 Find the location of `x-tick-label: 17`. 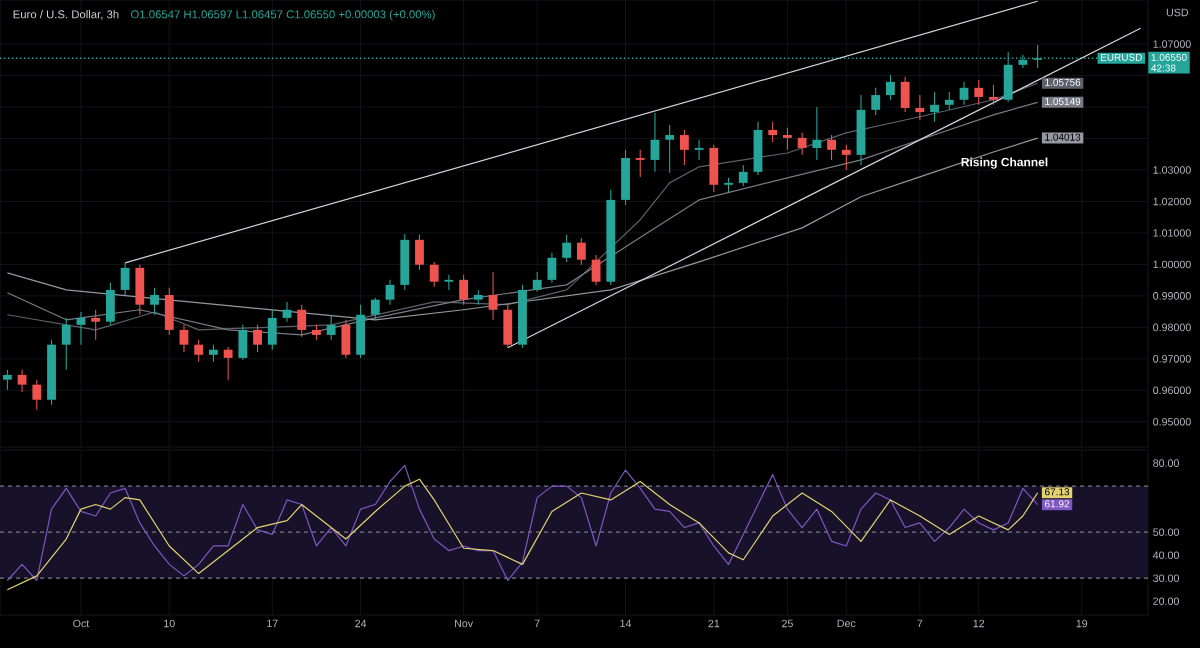

x-tick-label: 17 is located at coordinates (272, 623).